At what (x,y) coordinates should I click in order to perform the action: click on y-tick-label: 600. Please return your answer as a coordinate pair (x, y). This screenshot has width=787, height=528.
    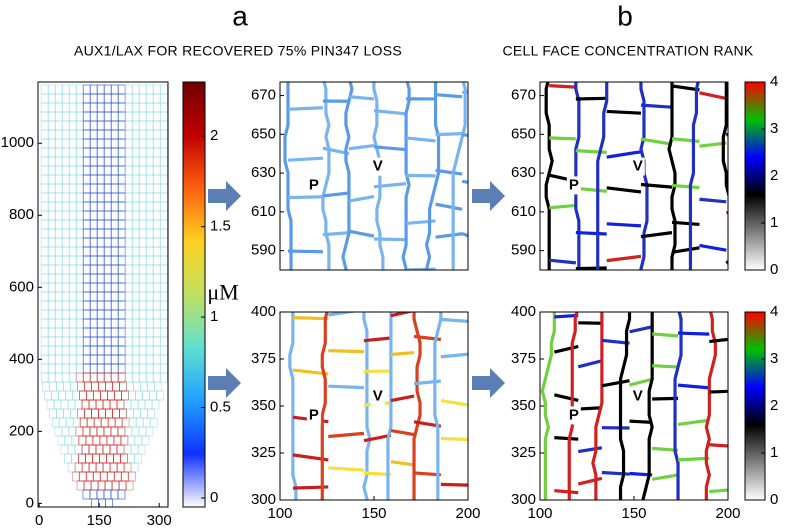
    Looking at the image, I should click on (21, 286).